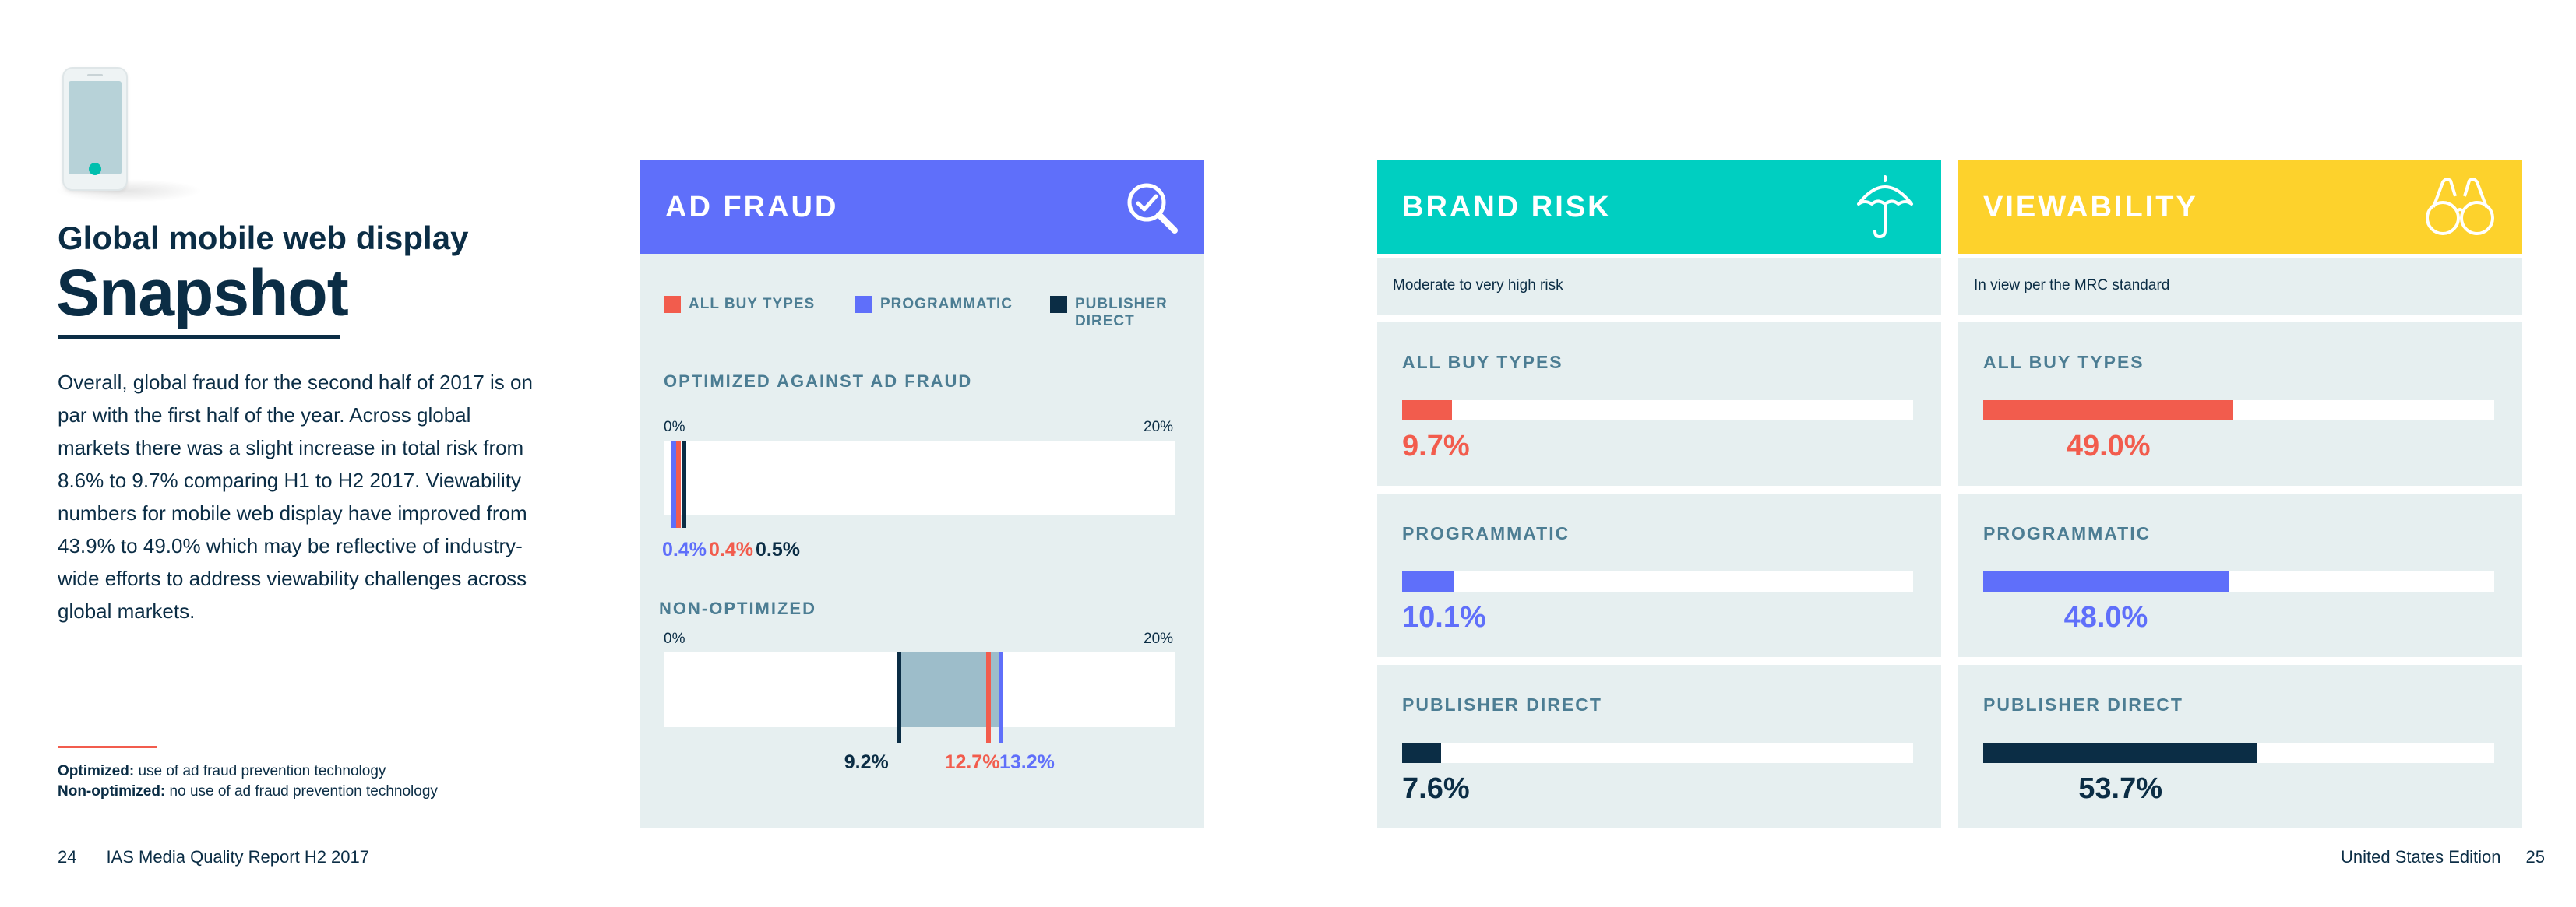  What do you see at coordinates (1001, 697) in the screenshot?
I see `non-optimized-marker-programmatic` at bounding box center [1001, 697].